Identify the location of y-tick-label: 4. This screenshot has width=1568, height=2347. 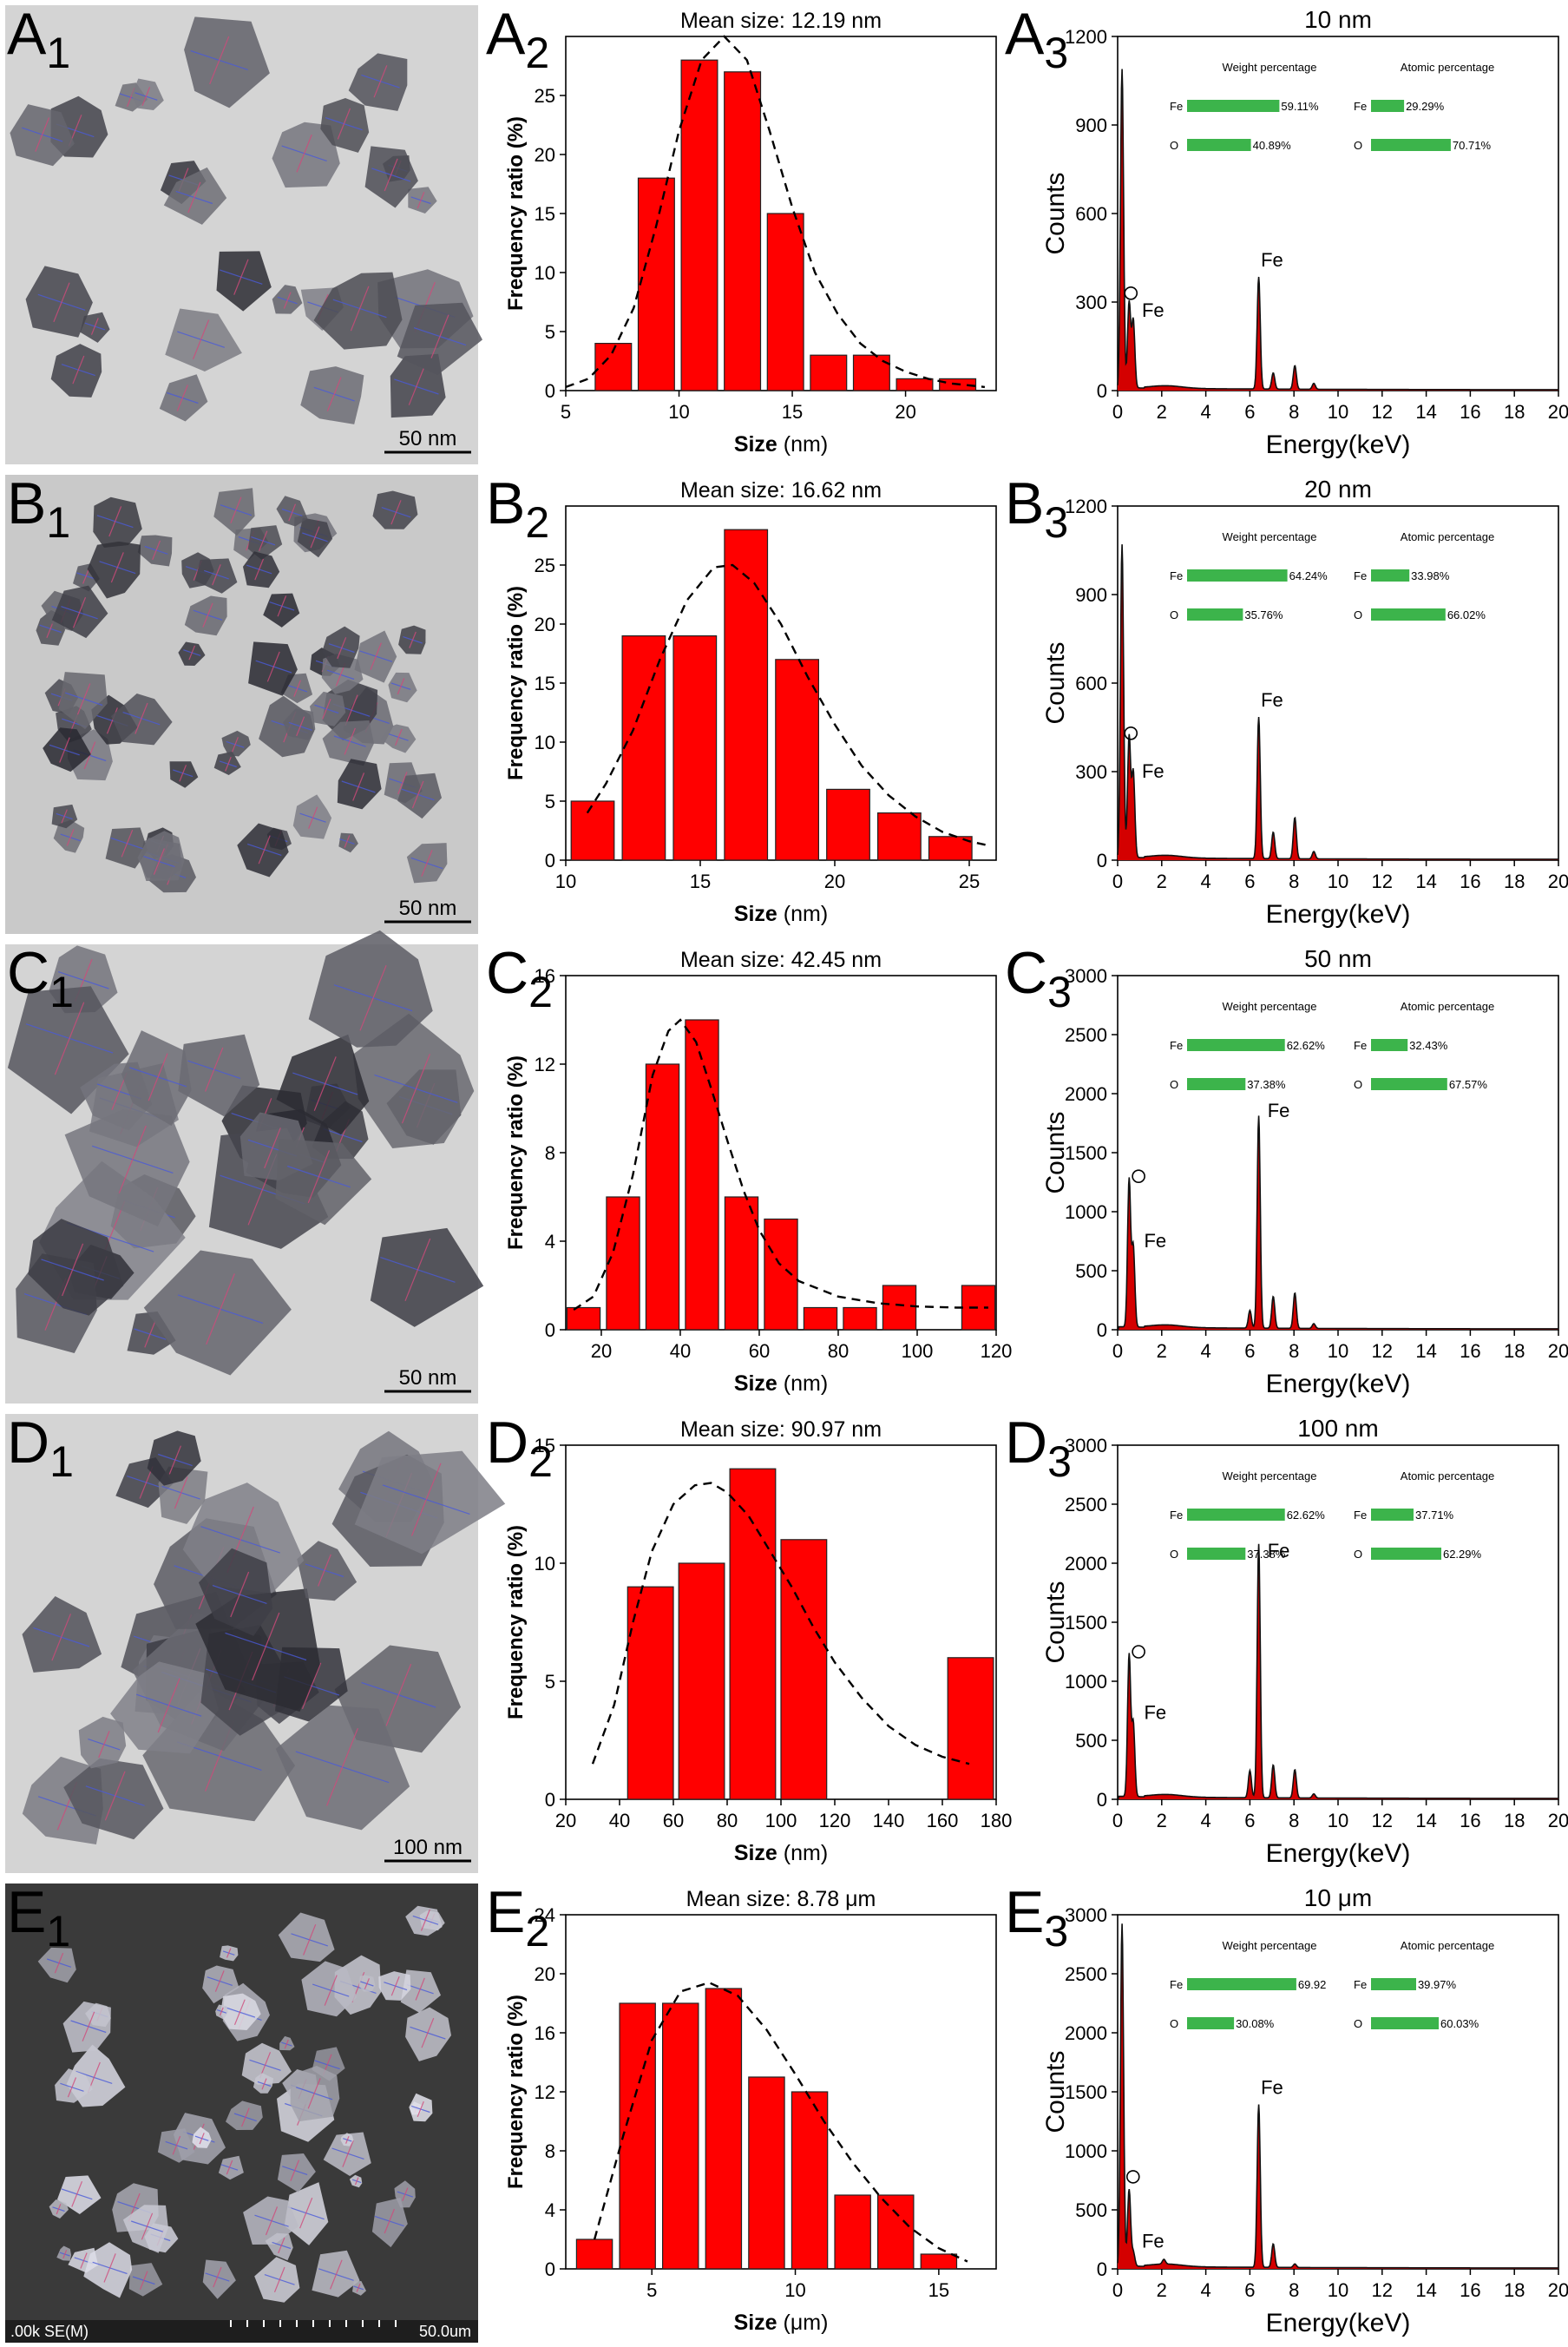
(550, 1241).